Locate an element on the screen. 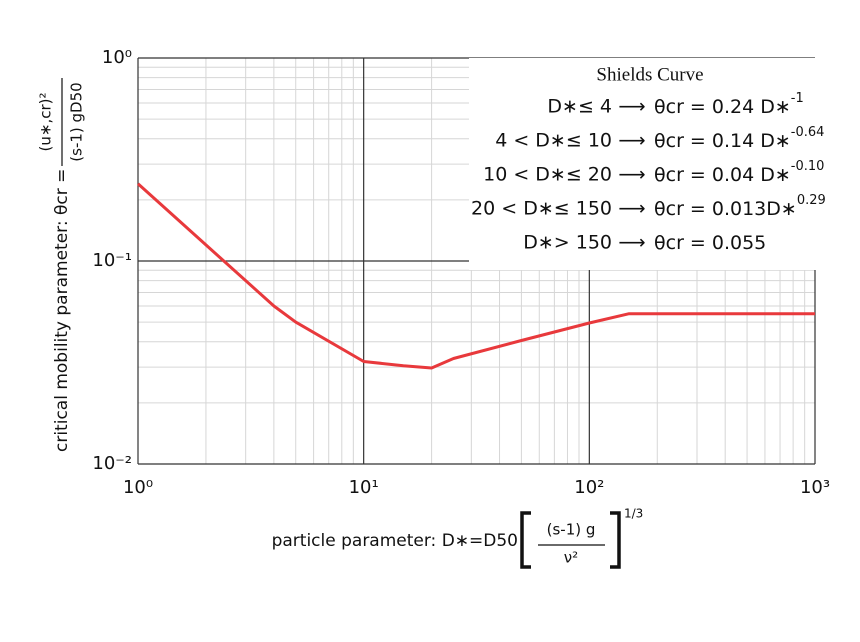 The height and width of the screenshot is (642, 860). x-tick-label: 10³ is located at coordinates (815, 487).